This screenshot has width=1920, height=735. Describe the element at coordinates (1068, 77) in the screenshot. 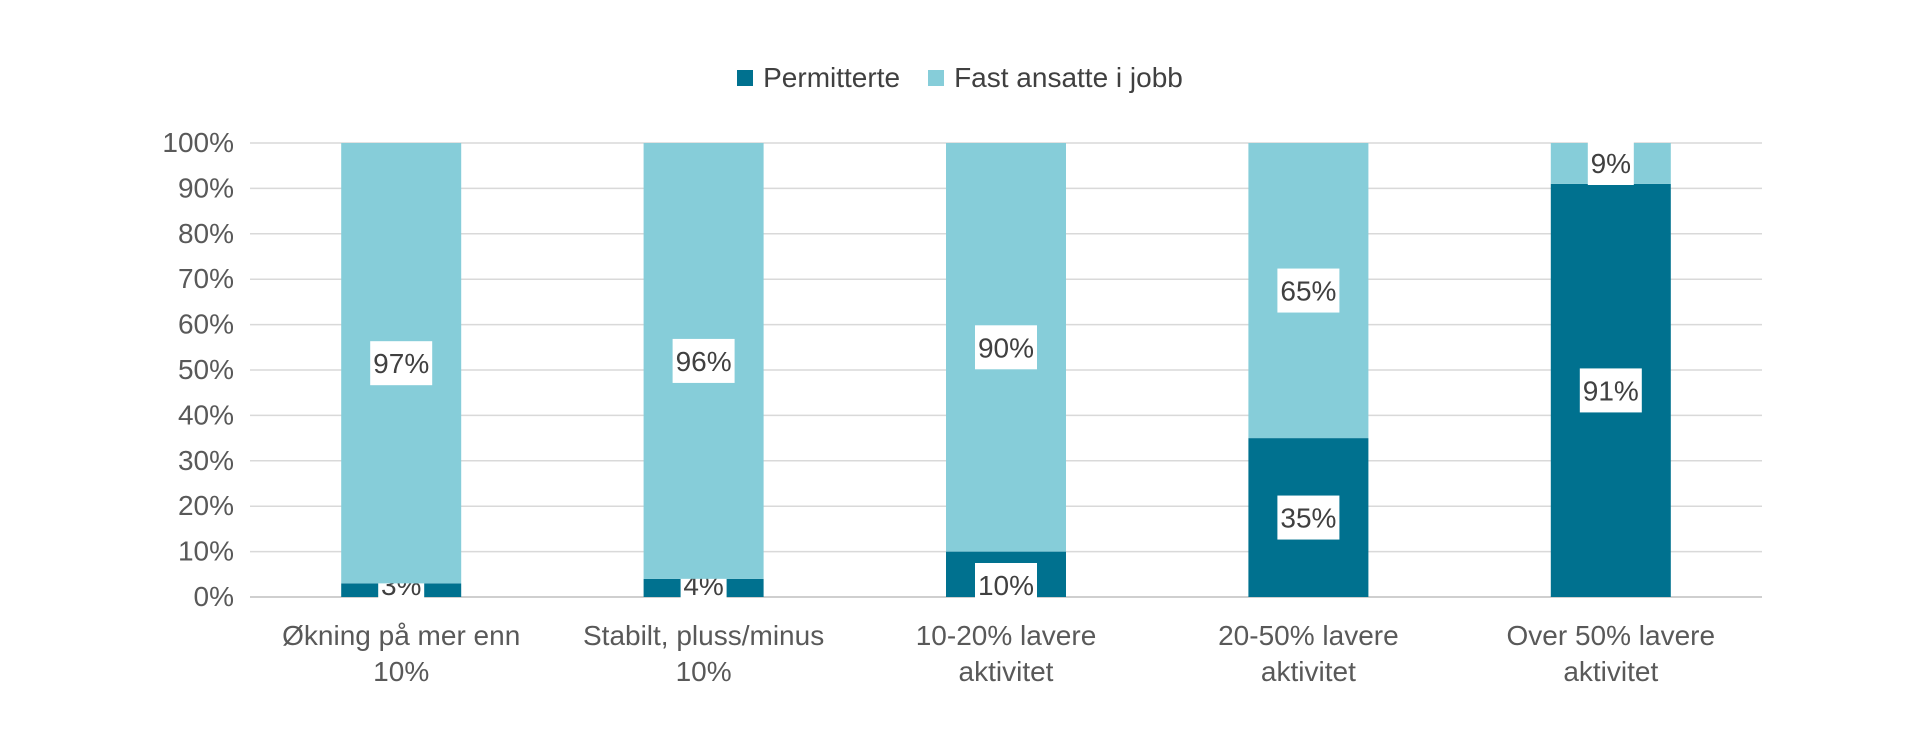

I see `legend-label-fast-ansatte: Fast ansatte i jobb` at that location.